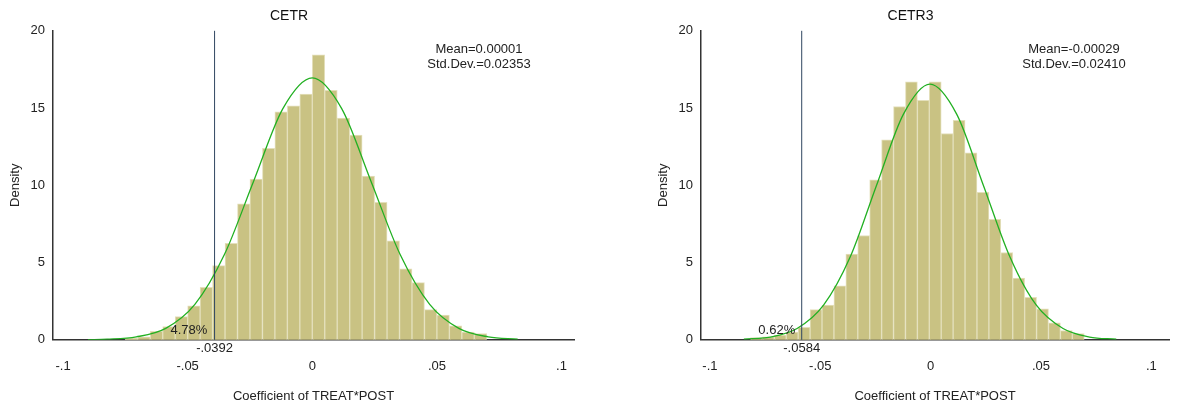 The image size is (1187, 404). What do you see at coordinates (479, 48) in the screenshot?
I see `annotation: Mean=0.00001` at bounding box center [479, 48].